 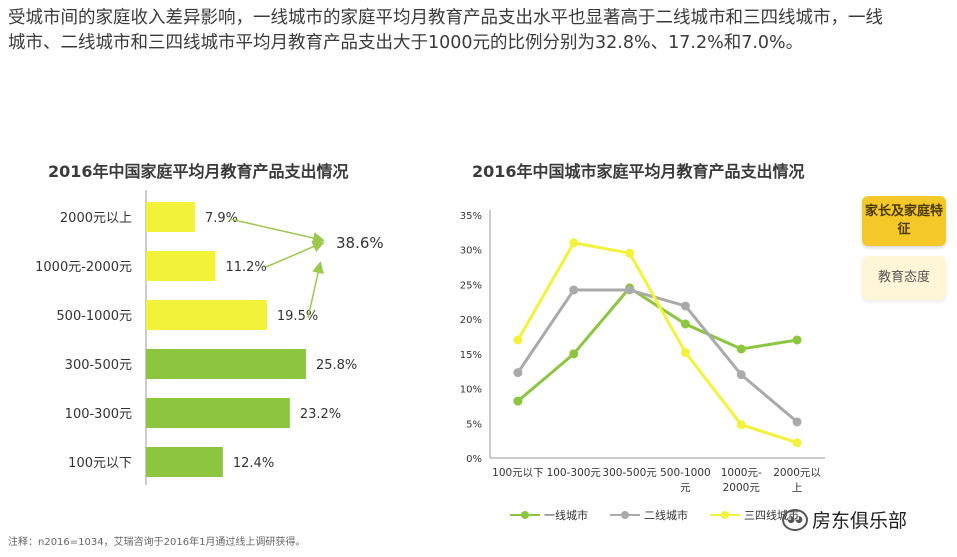 What do you see at coordinates (471, 390) in the screenshot?
I see `y-tick-label: 10%` at bounding box center [471, 390].